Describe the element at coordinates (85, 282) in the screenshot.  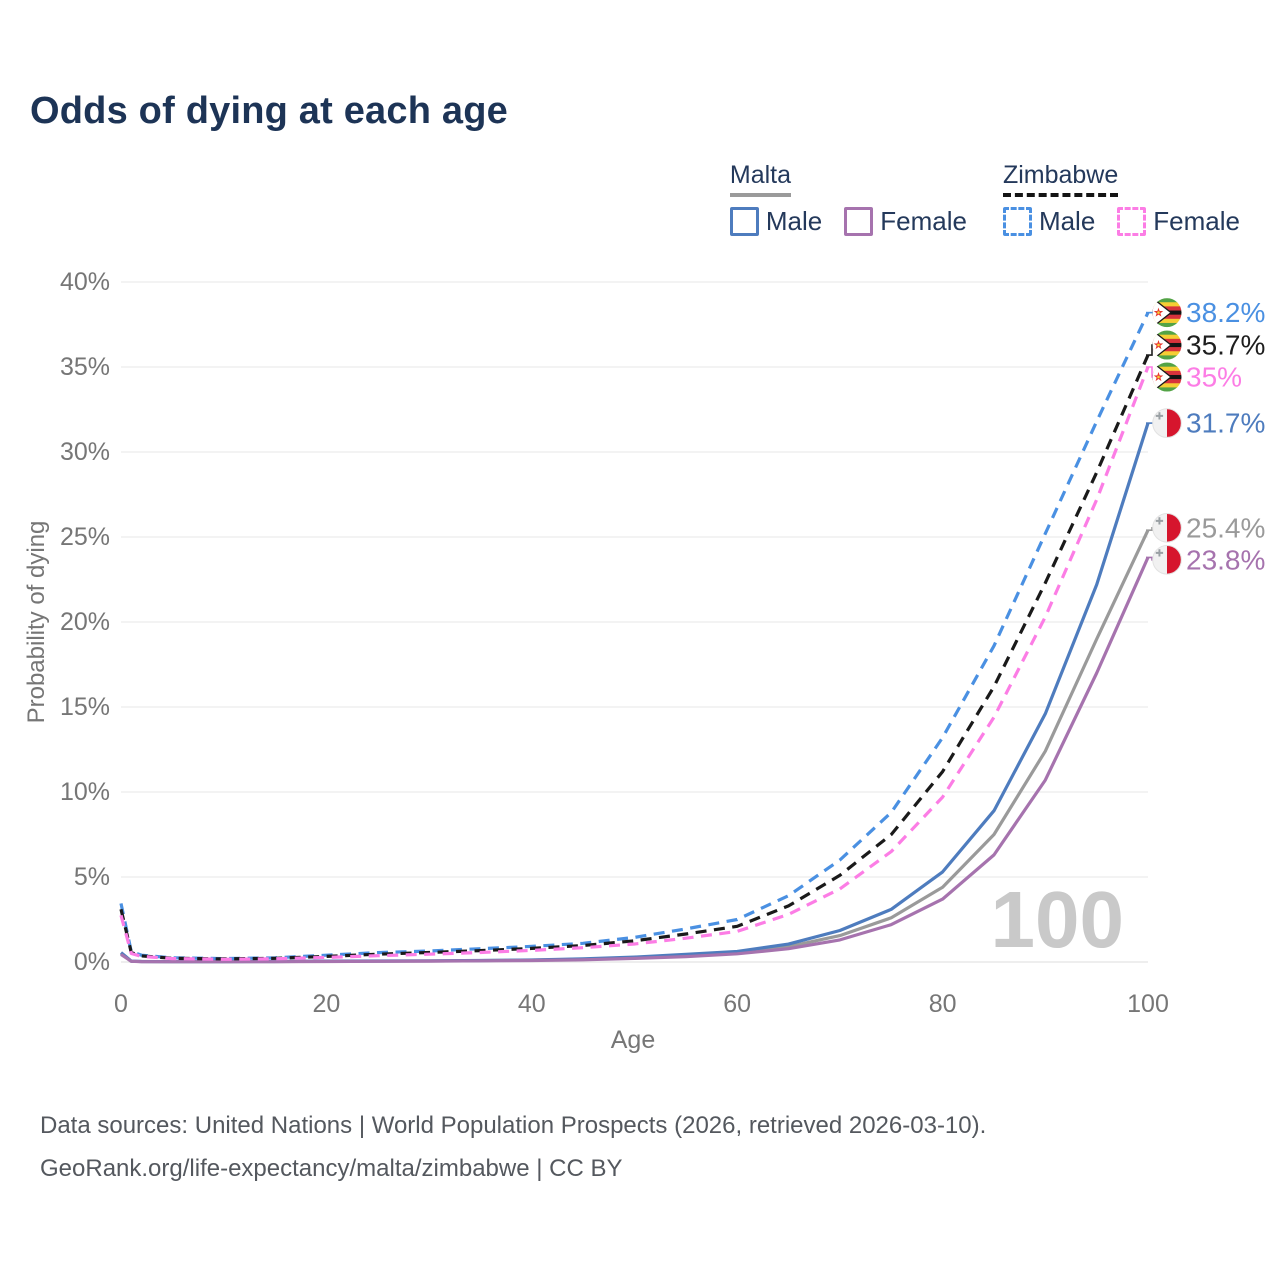
I see `y-tick-label: 40%` at that location.